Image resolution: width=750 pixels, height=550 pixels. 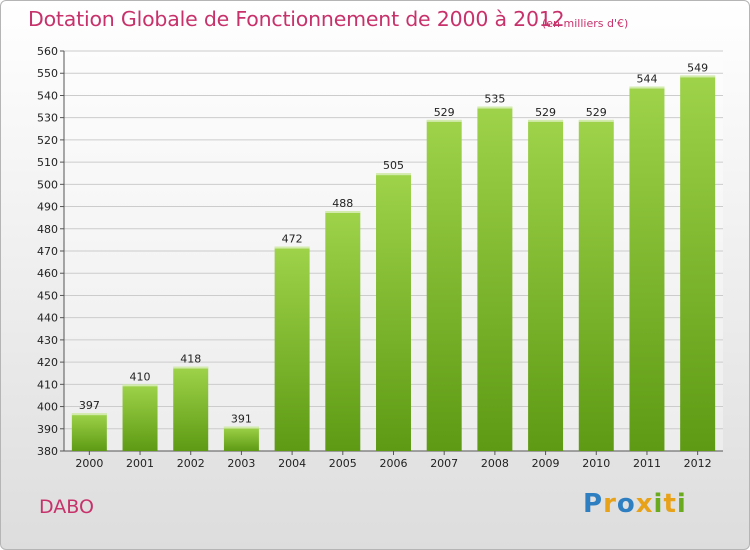 What do you see at coordinates (47, 340) in the screenshot?
I see `y-tick-label: 430` at bounding box center [47, 340].